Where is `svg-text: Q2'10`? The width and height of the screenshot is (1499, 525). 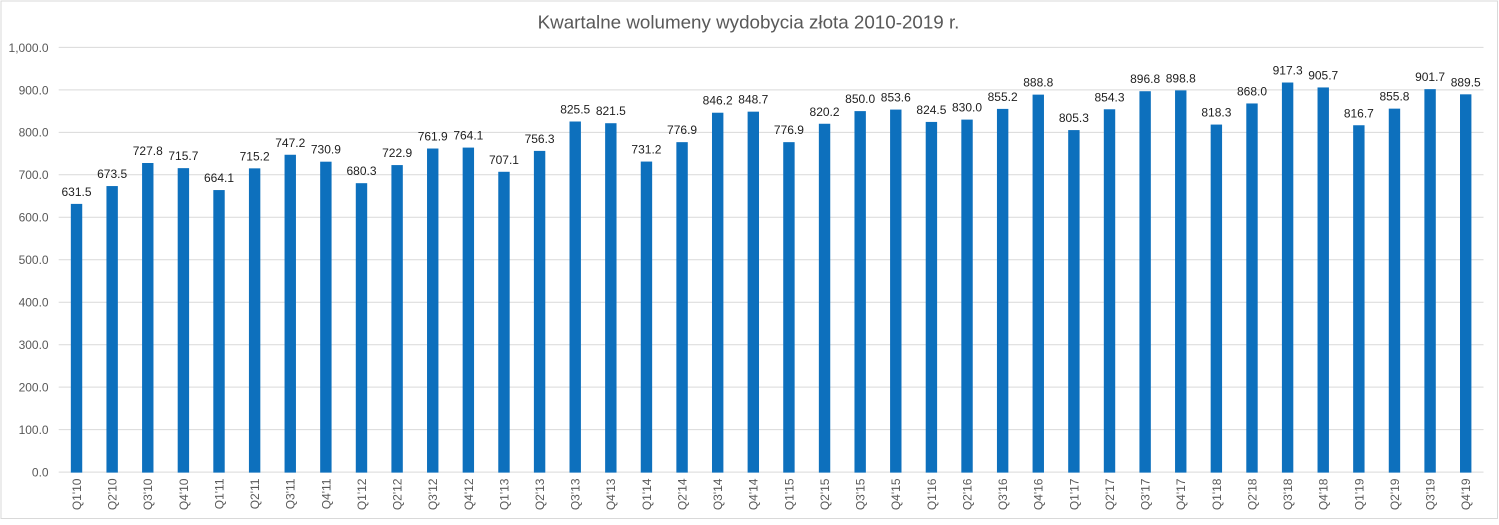 svg-text: Q2'10 is located at coordinates (113, 494).